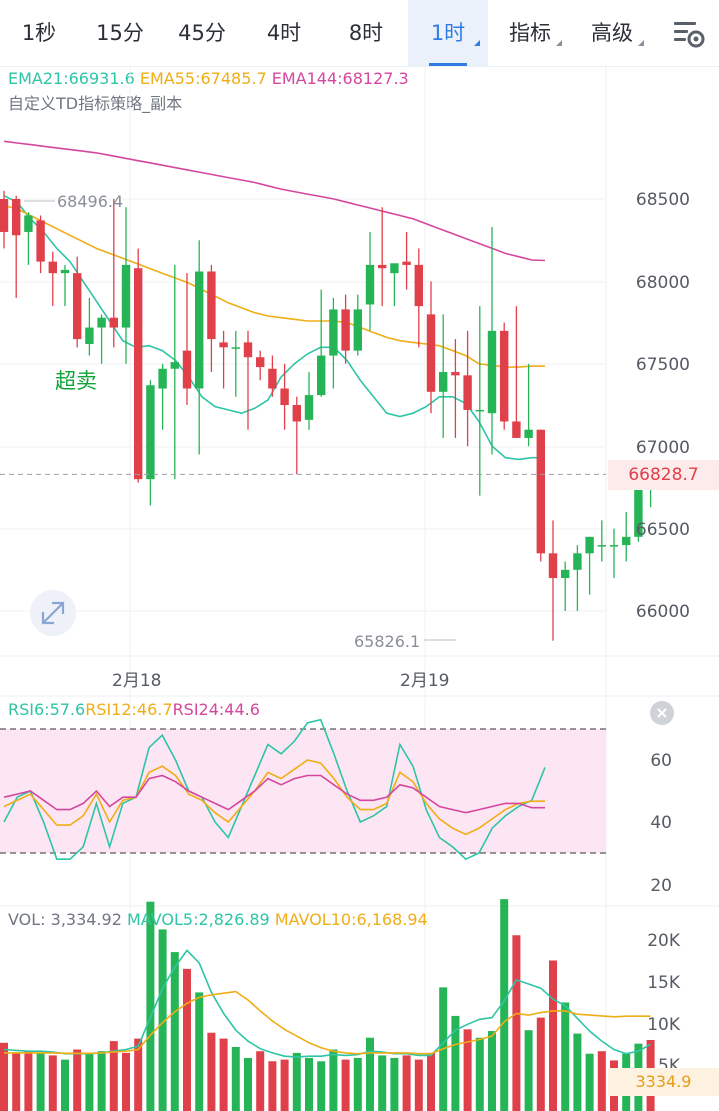  What do you see at coordinates (425, 681) in the screenshot?
I see `date-tick: 2月19` at bounding box center [425, 681].